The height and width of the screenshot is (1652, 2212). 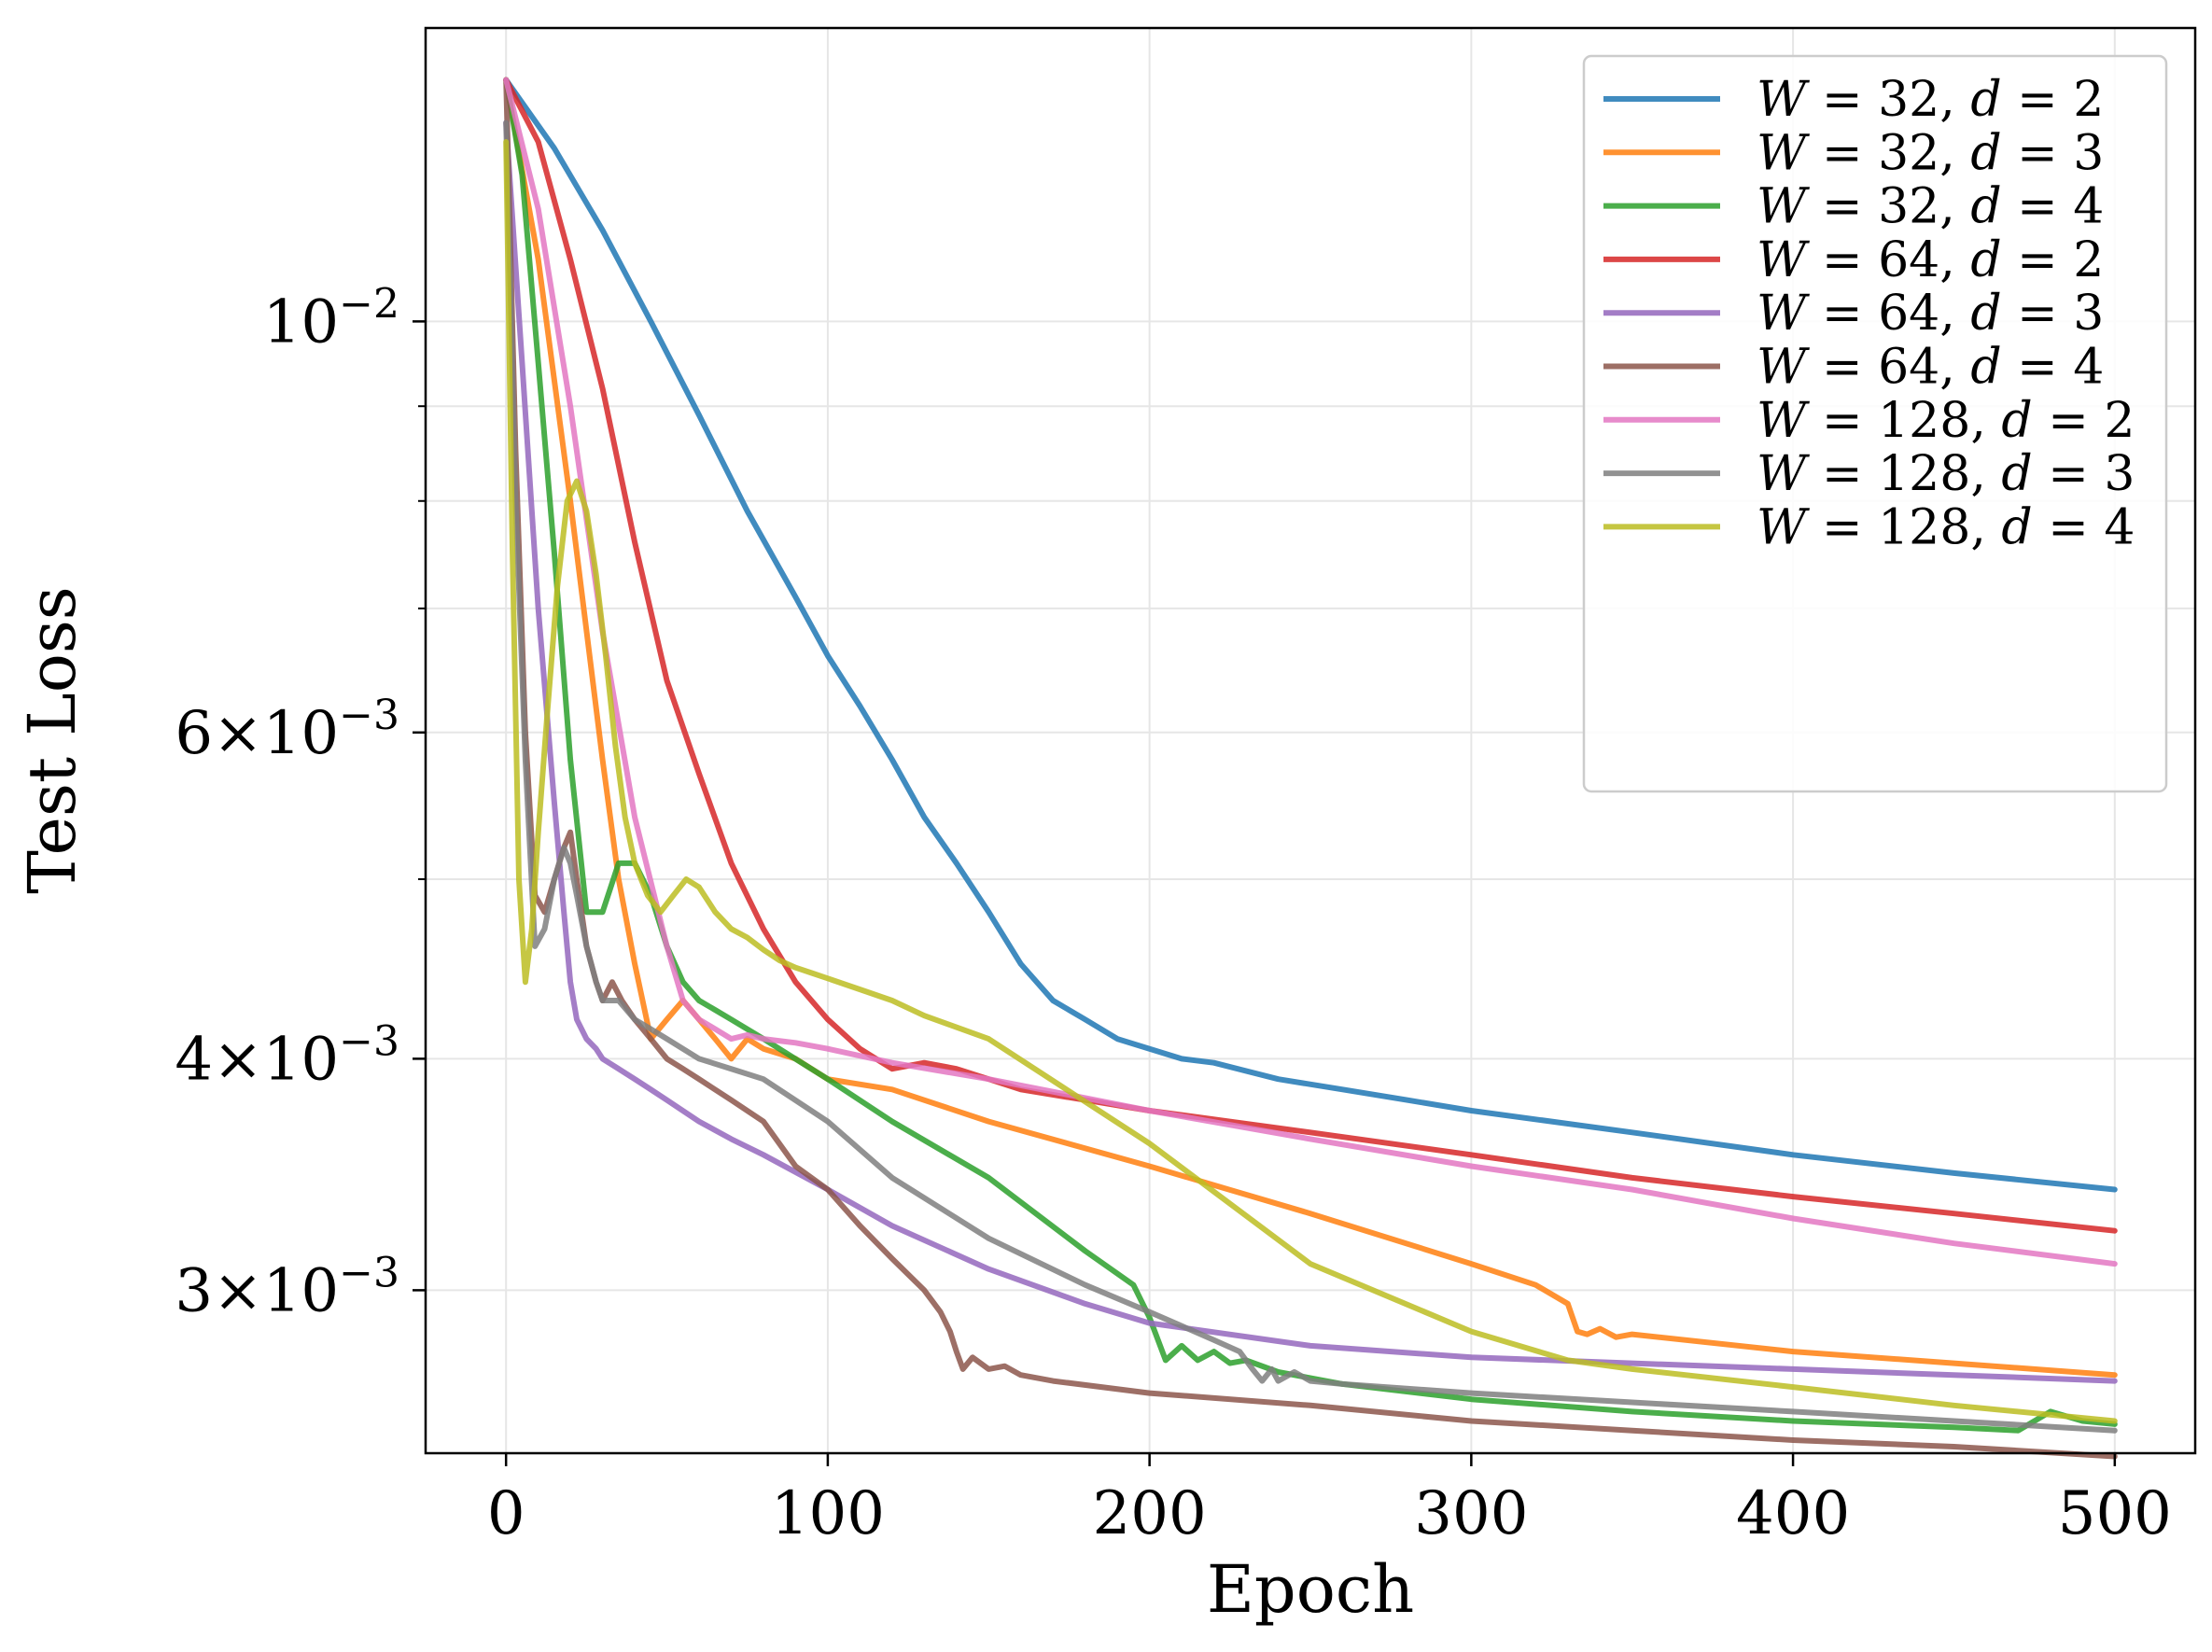 I want to click on y-axis: 3×10−34×10−36×10−310−2, so click(x=300, y=802).